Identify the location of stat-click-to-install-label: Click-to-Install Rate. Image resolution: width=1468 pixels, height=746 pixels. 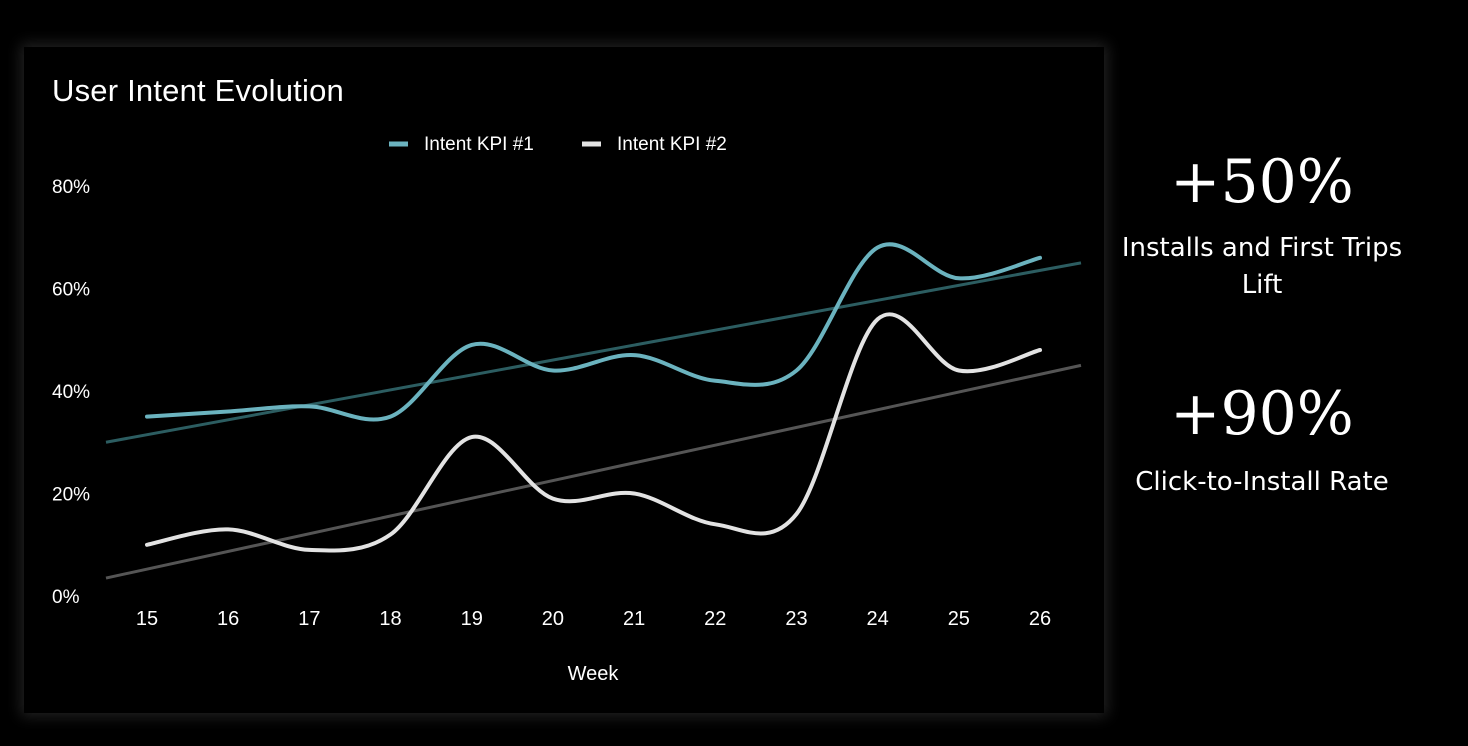
(1262, 482).